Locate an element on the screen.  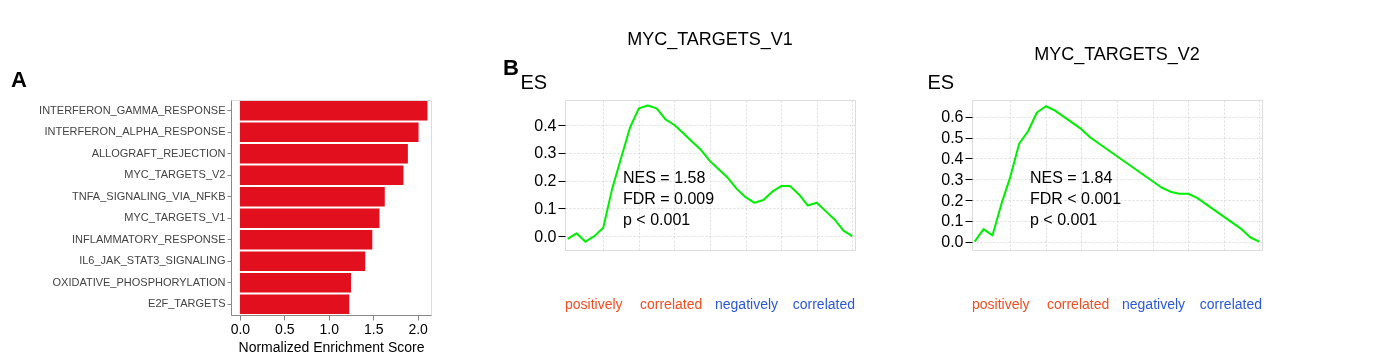
y-tick-label: INTERFERON_GAMMA_RESPONSE is located at coordinates (132, 109).